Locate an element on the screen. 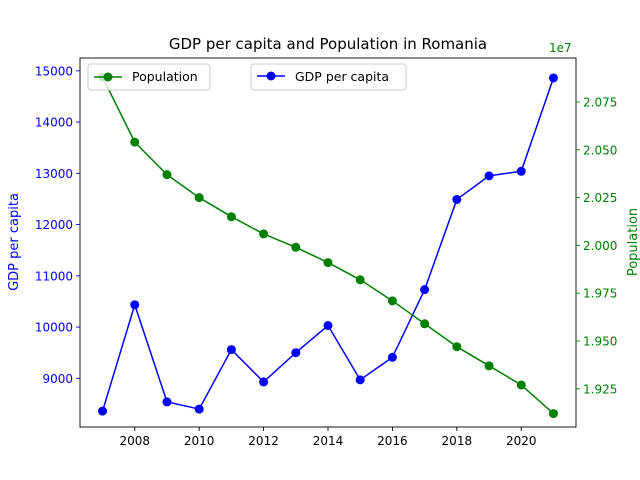 This screenshot has height=480, width=640. legend-gdp-per-capita: GDP per capita is located at coordinates (328, 77).